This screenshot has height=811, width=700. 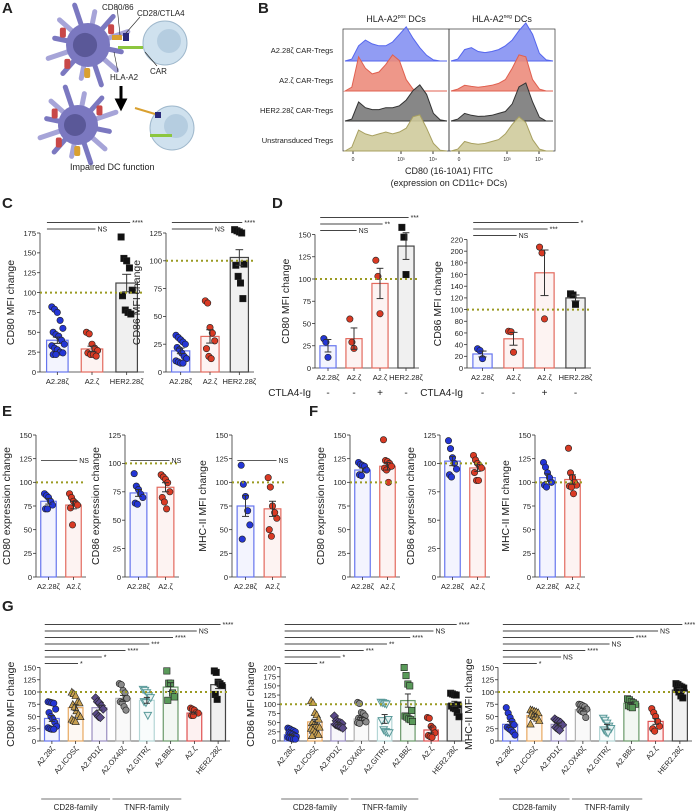 What do you see at coordinates (406, 311) in the screenshot?
I see `group-3: HER2.28ζ -` at bounding box center [406, 311].